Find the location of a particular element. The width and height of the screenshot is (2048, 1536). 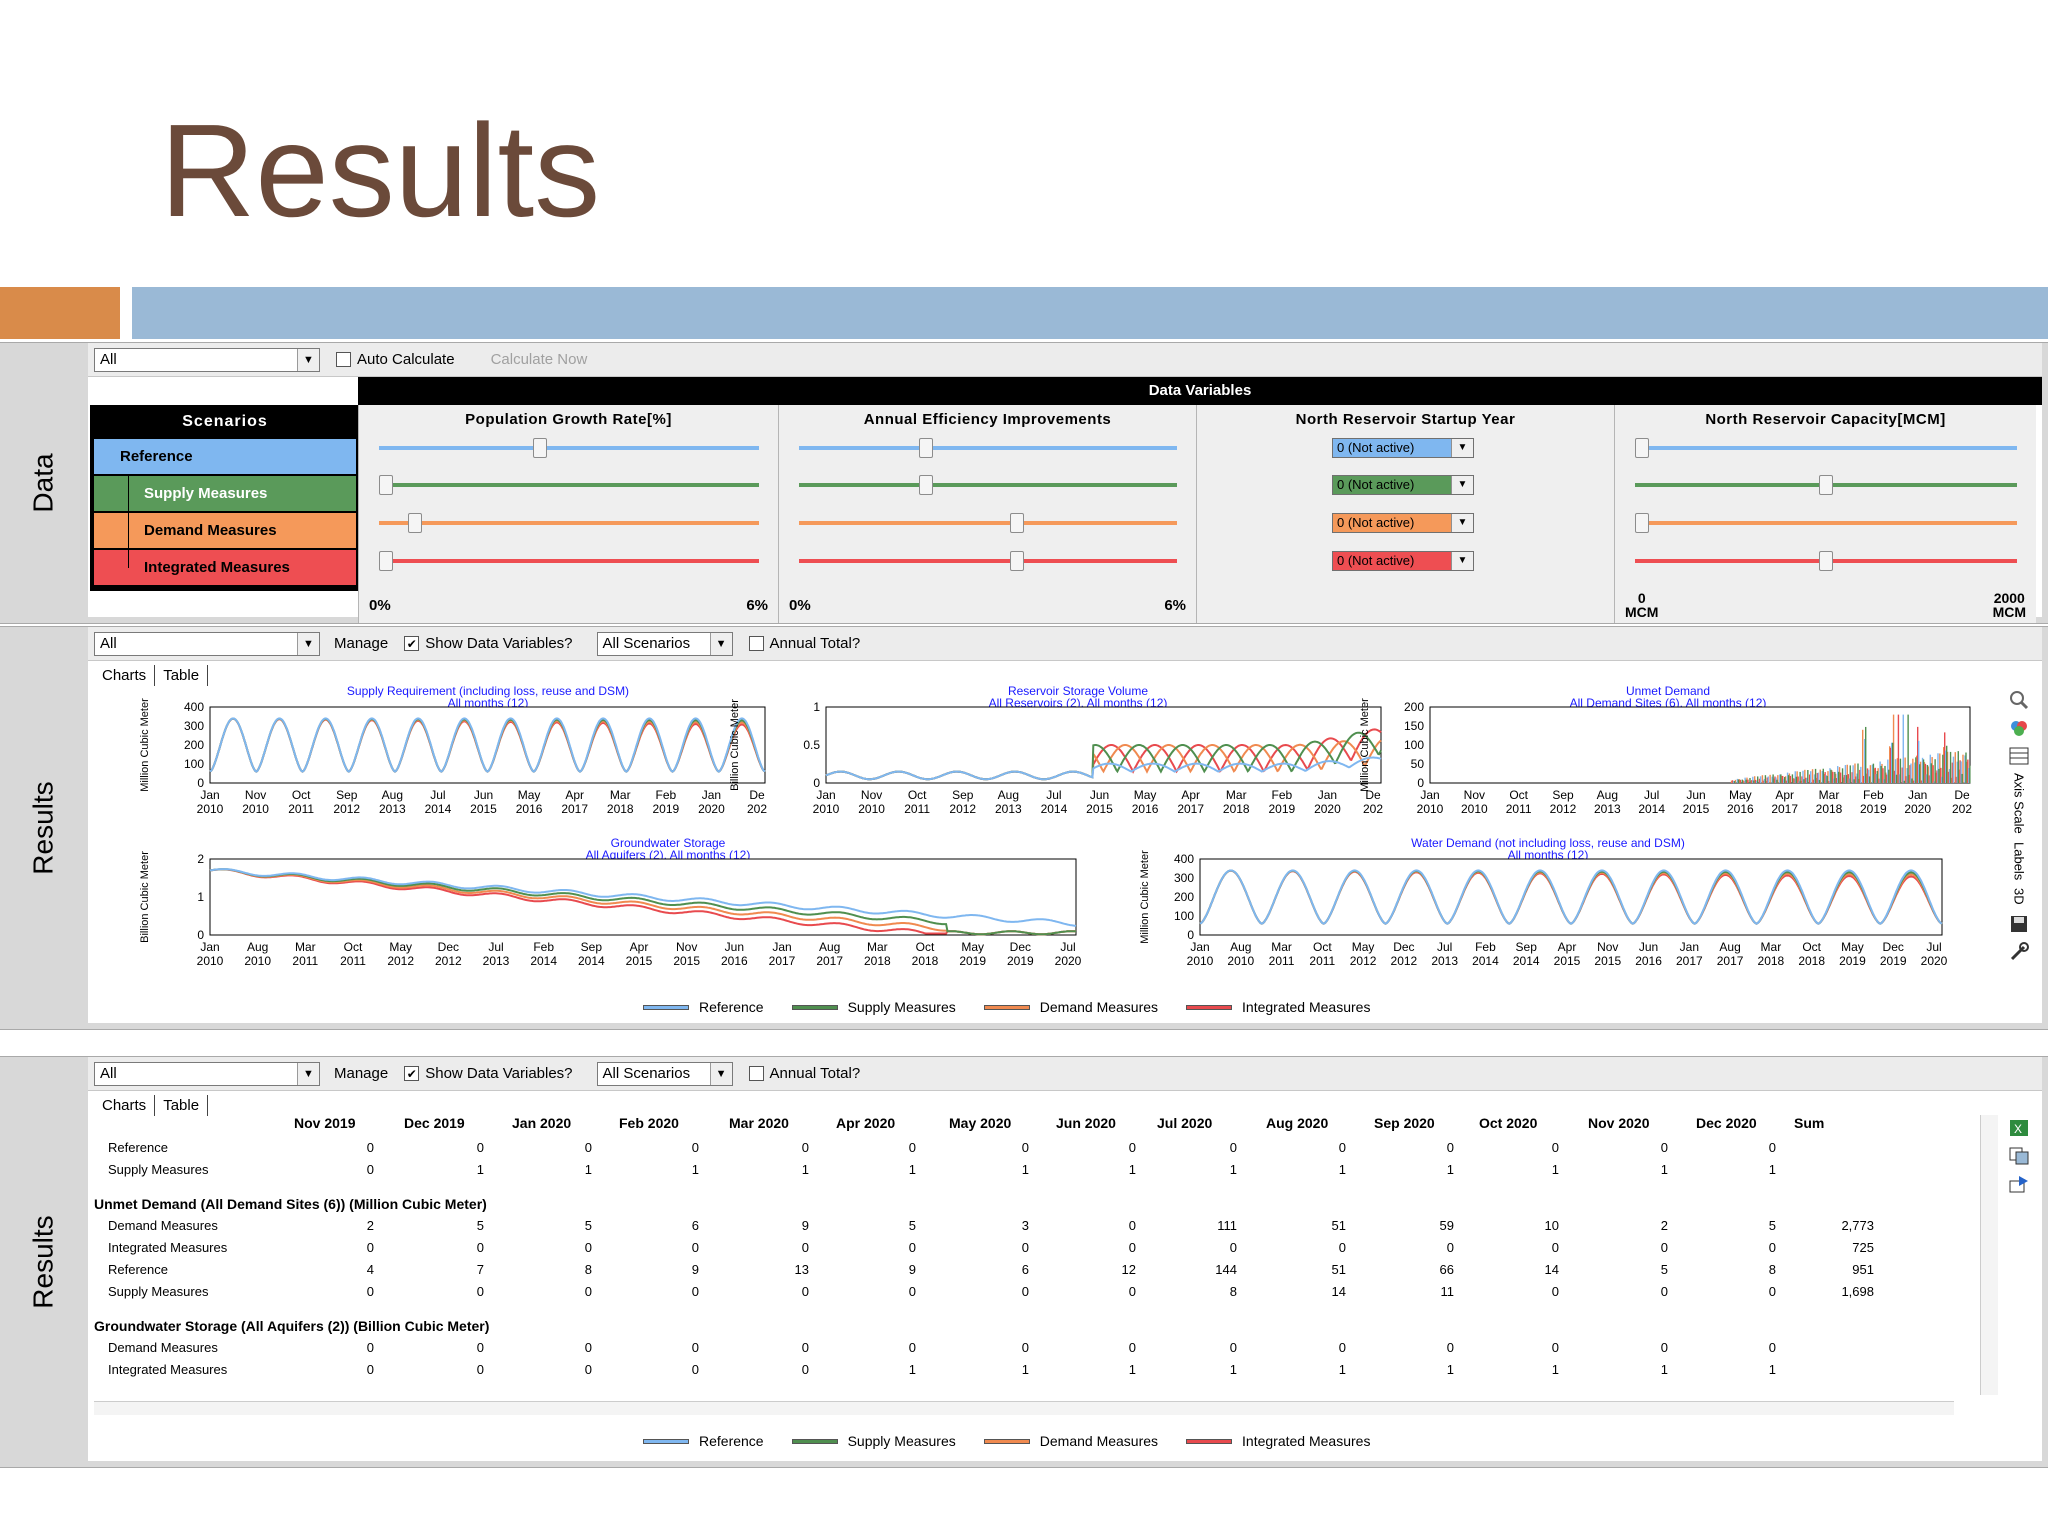

data-filter-select: All ▼ is located at coordinates (207, 359).